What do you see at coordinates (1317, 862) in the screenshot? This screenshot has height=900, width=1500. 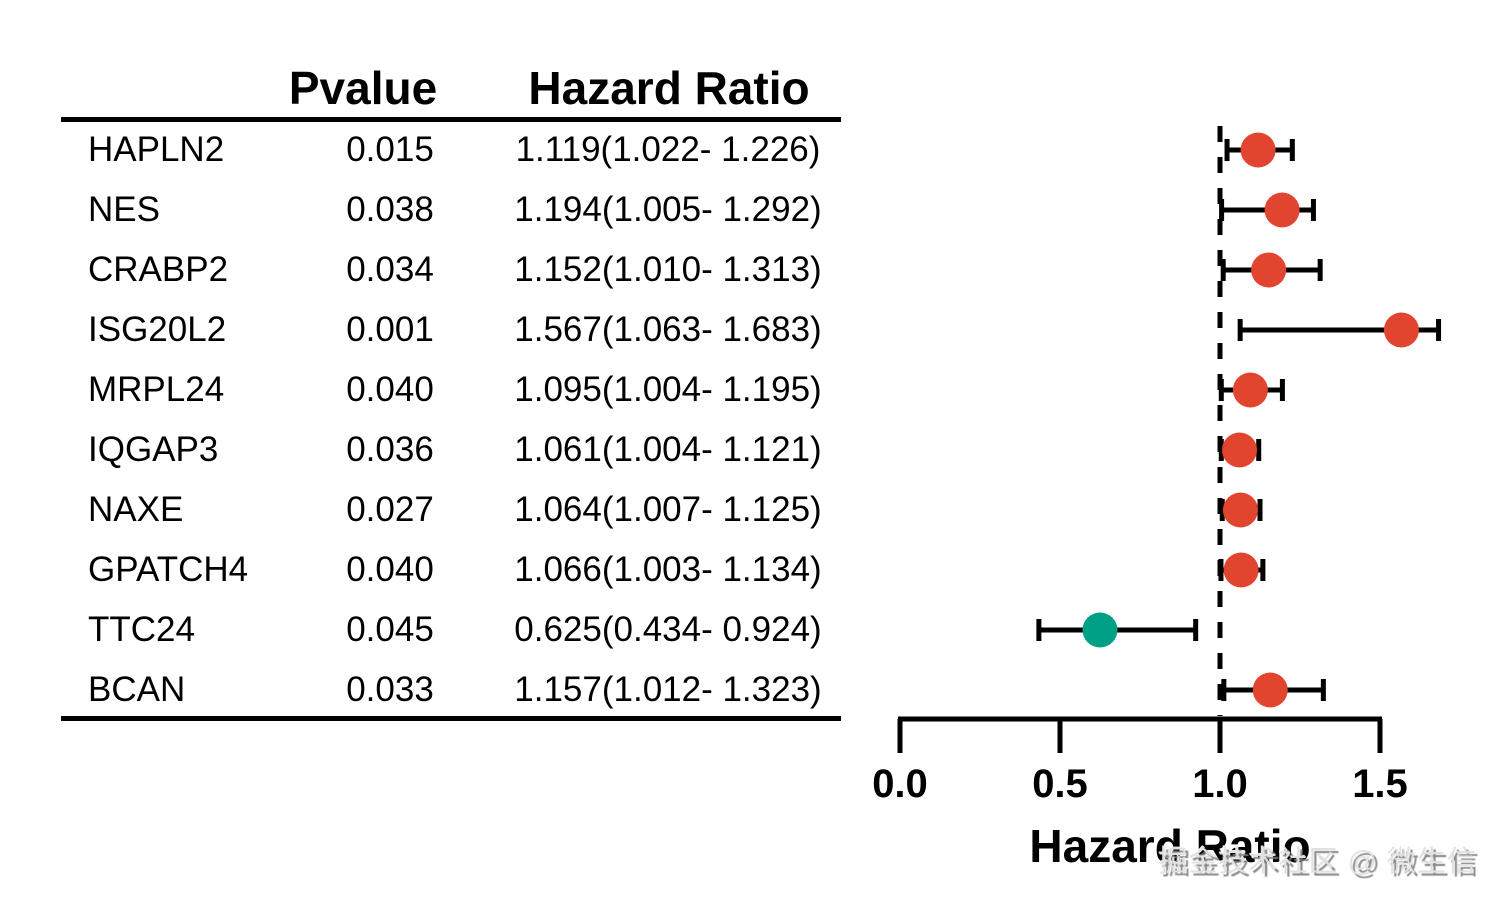 I see `watermark: 掘金技术社区 @ 微生信` at bounding box center [1317, 862].